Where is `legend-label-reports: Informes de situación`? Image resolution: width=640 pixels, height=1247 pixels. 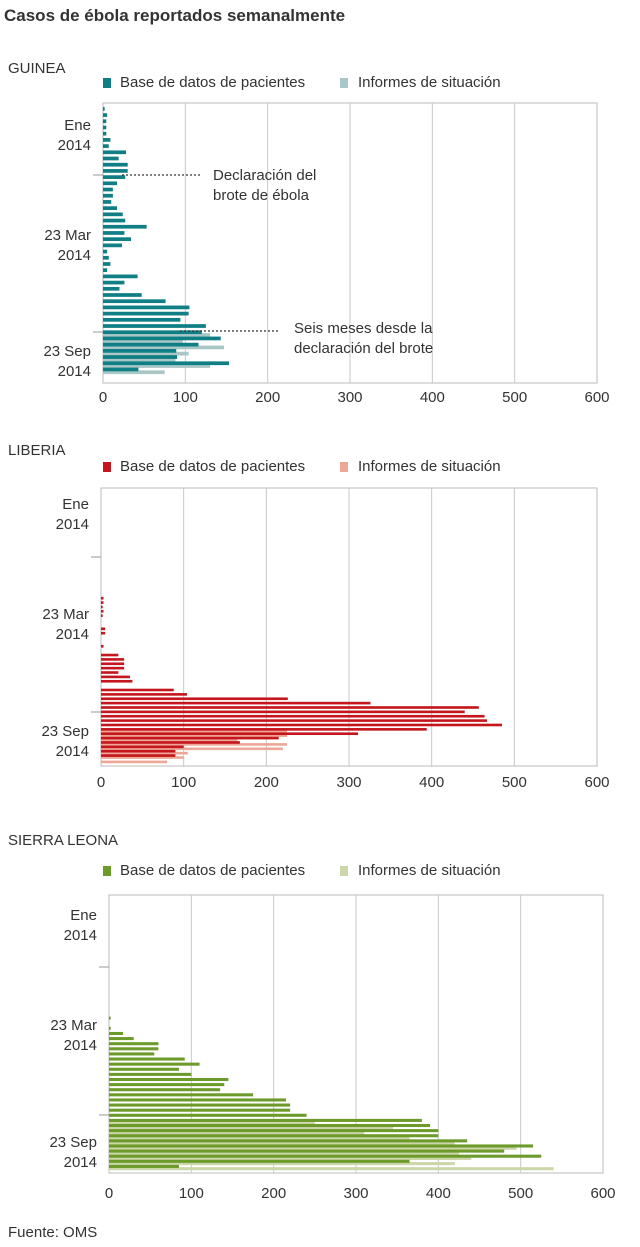
legend-label-reports: Informes de situación is located at coordinates (429, 466).